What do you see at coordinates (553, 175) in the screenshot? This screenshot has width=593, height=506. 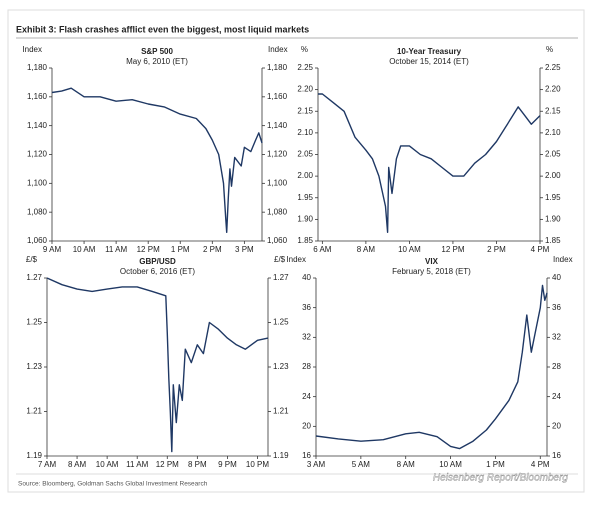 I see `y2-tick-label: 2.00` at bounding box center [553, 175].